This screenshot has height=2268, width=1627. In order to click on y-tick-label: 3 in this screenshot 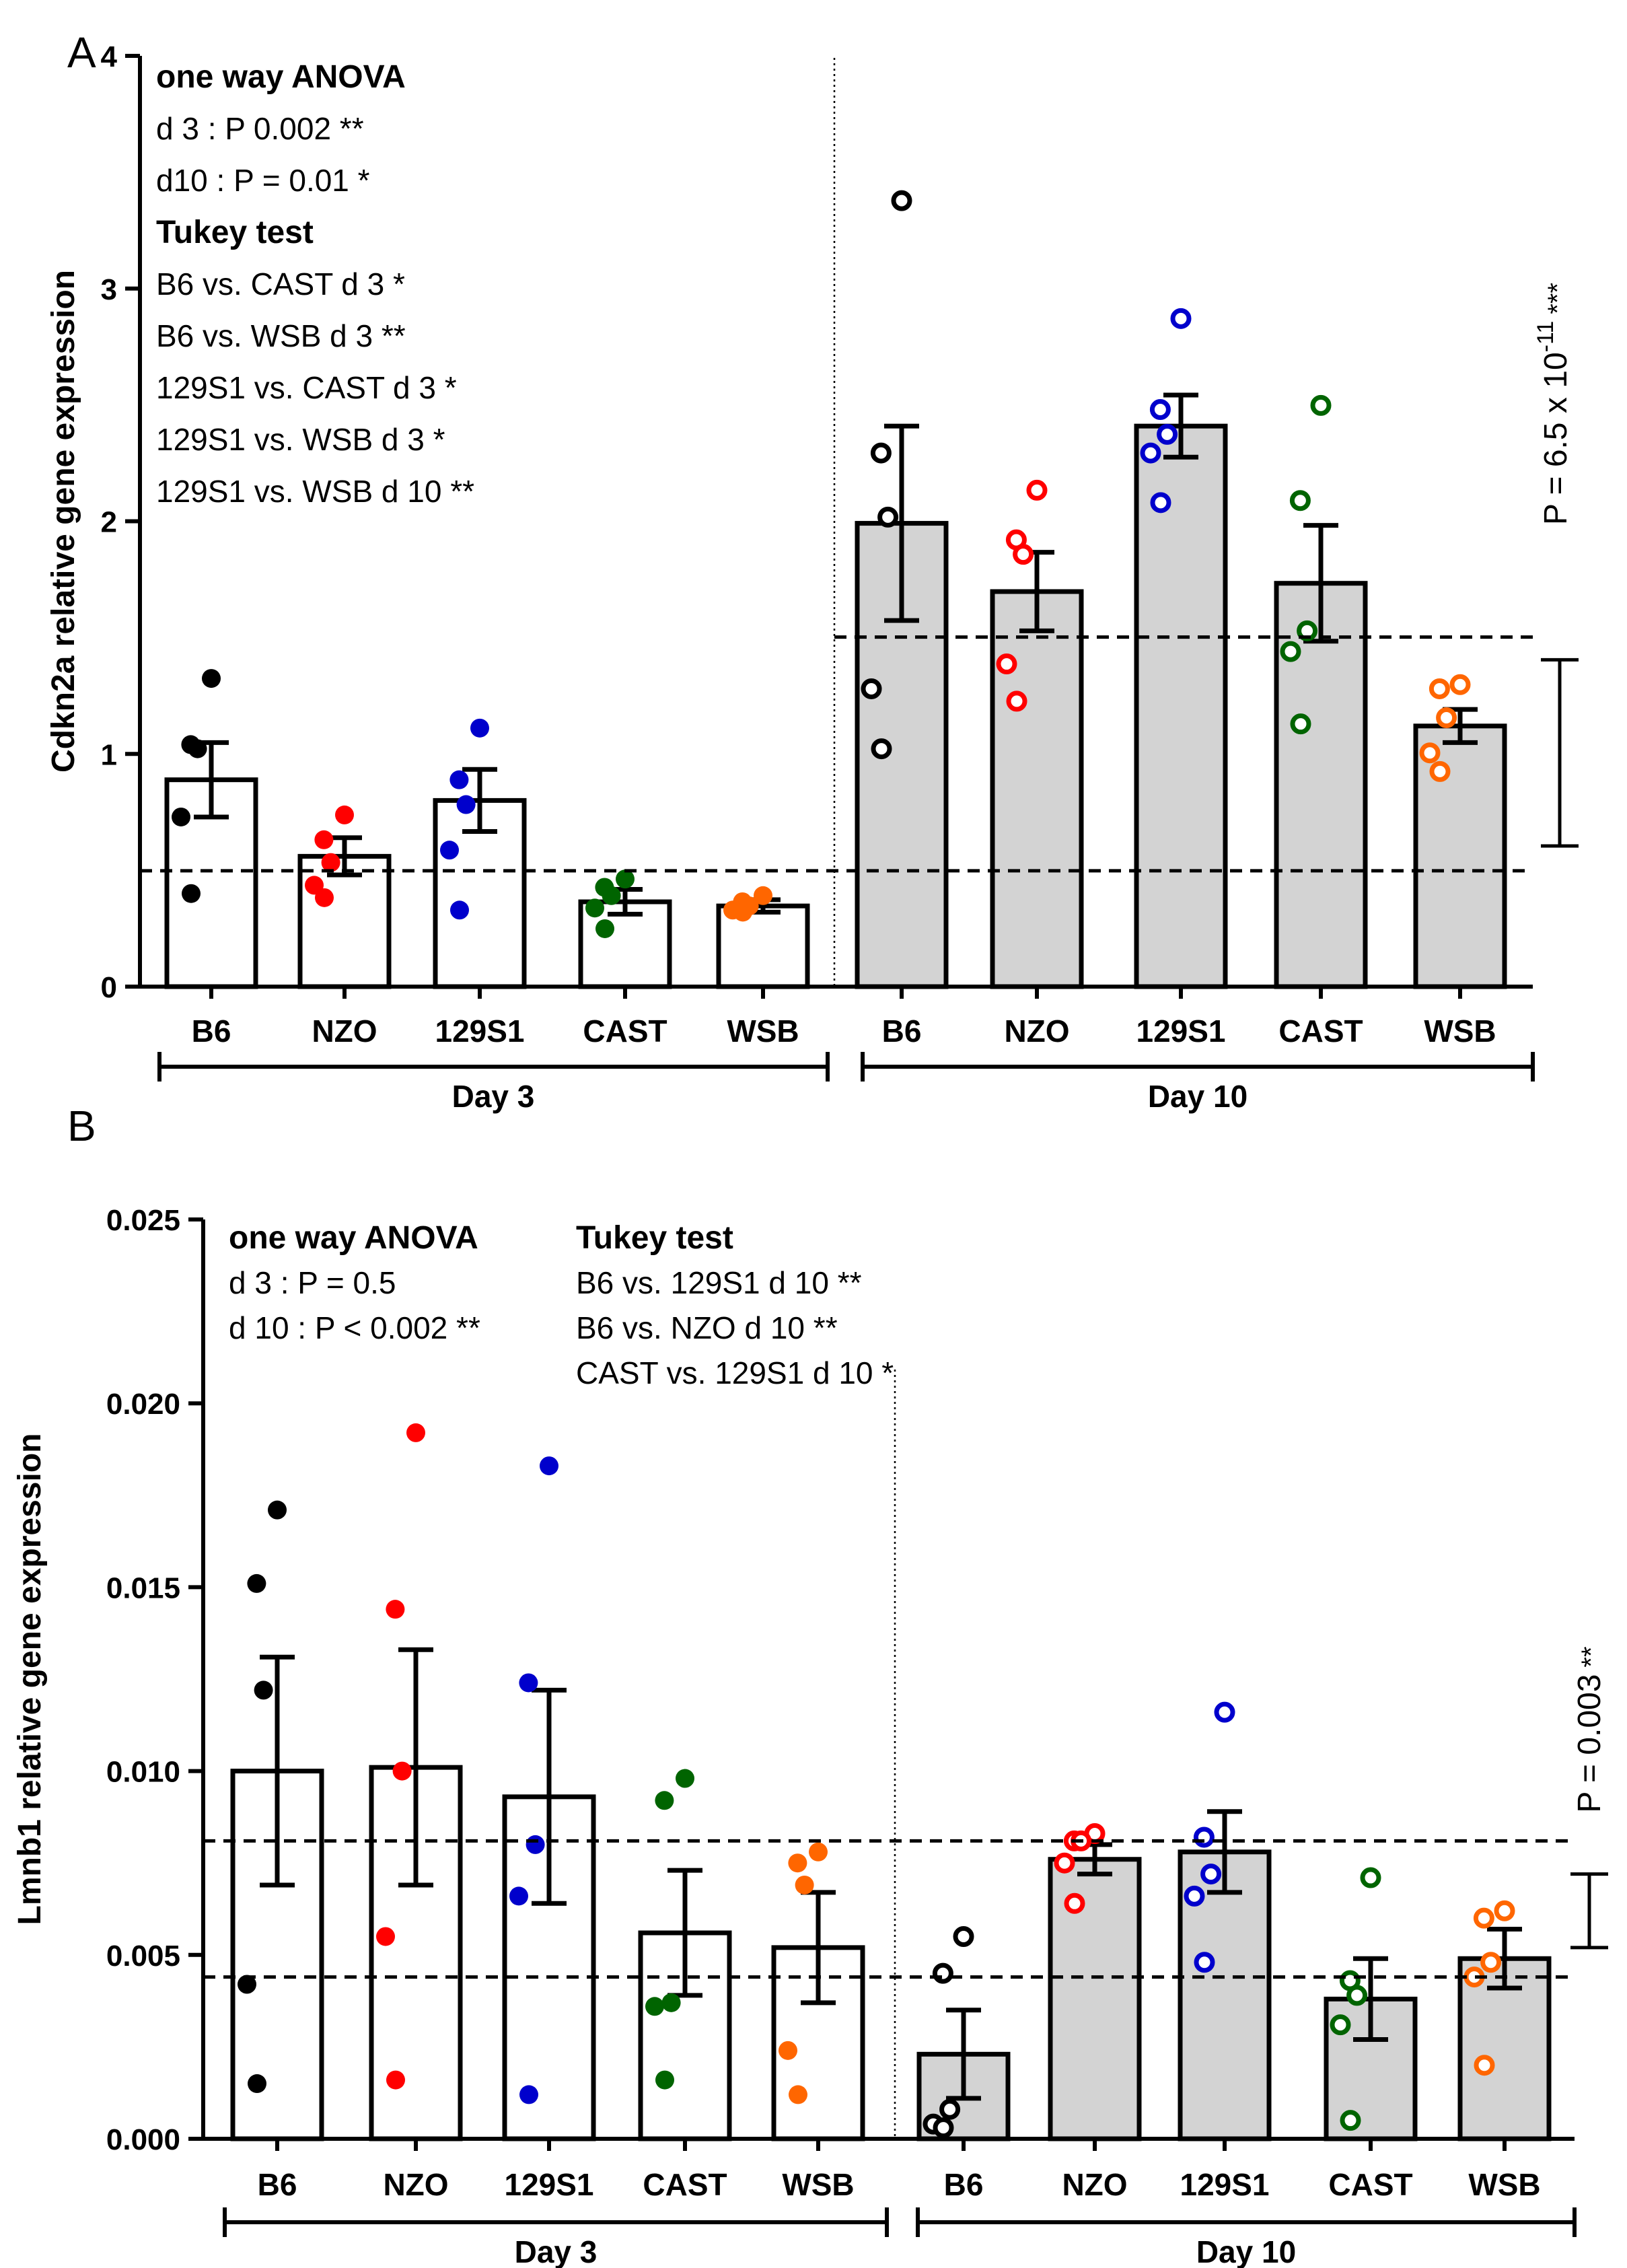, I will do `click(109, 289)`.